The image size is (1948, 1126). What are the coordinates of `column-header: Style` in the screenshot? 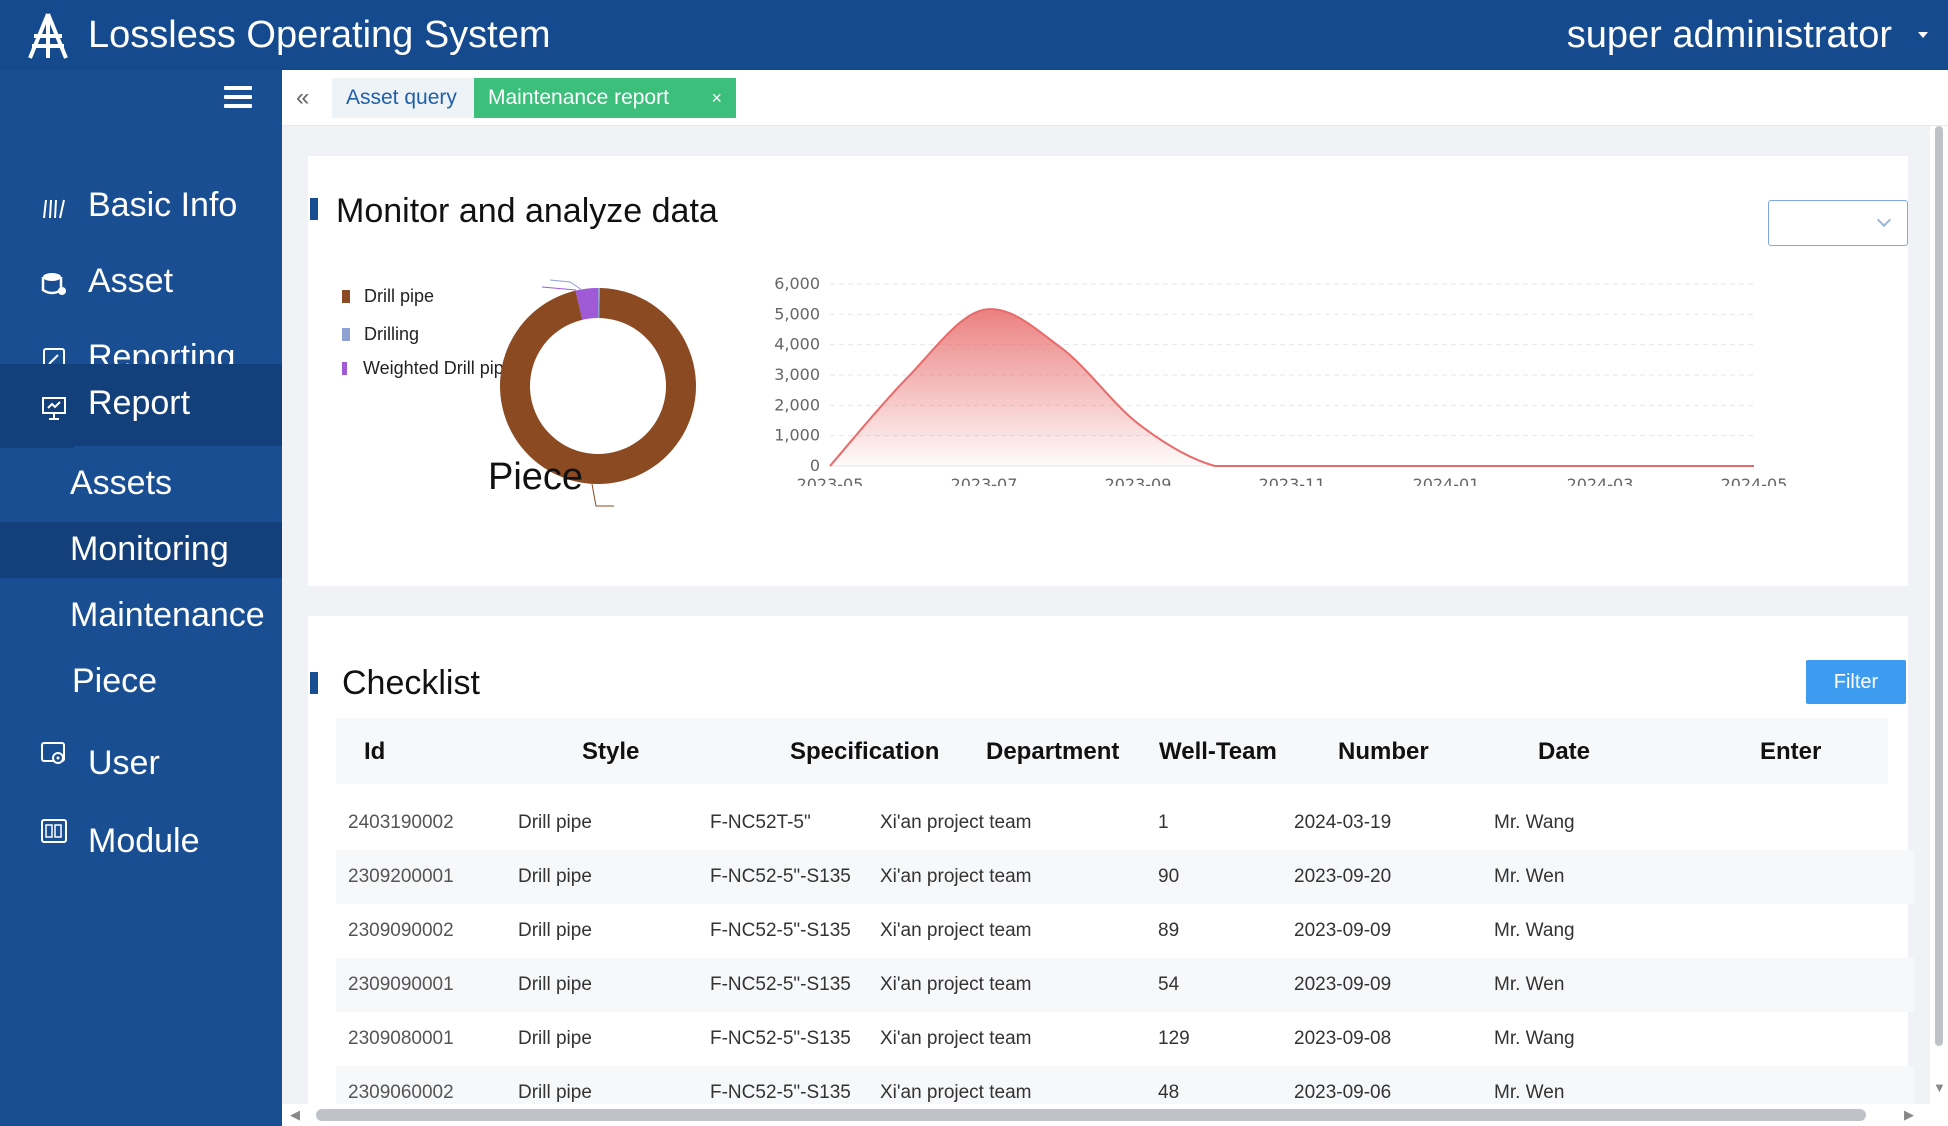 It's located at (611, 751).